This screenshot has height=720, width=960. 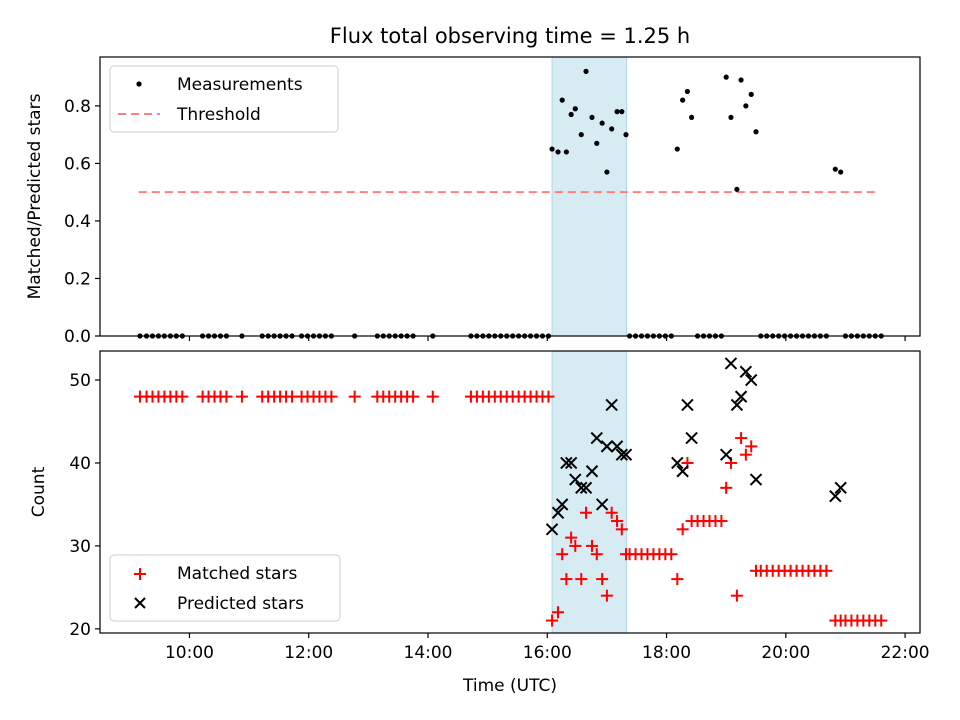 I want to click on y-tick-label: 0.8, so click(x=77, y=107).